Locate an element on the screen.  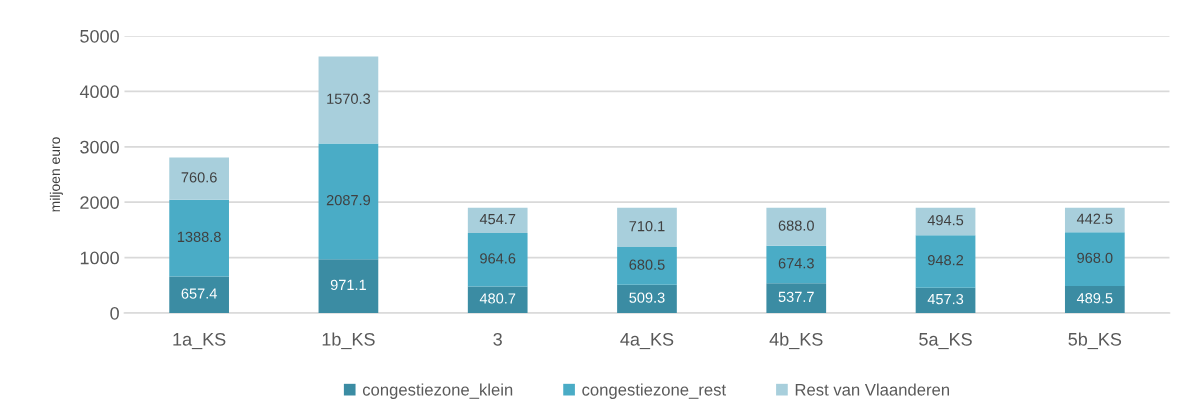
x-tick-label: 4a_KS is located at coordinates (647, 341).